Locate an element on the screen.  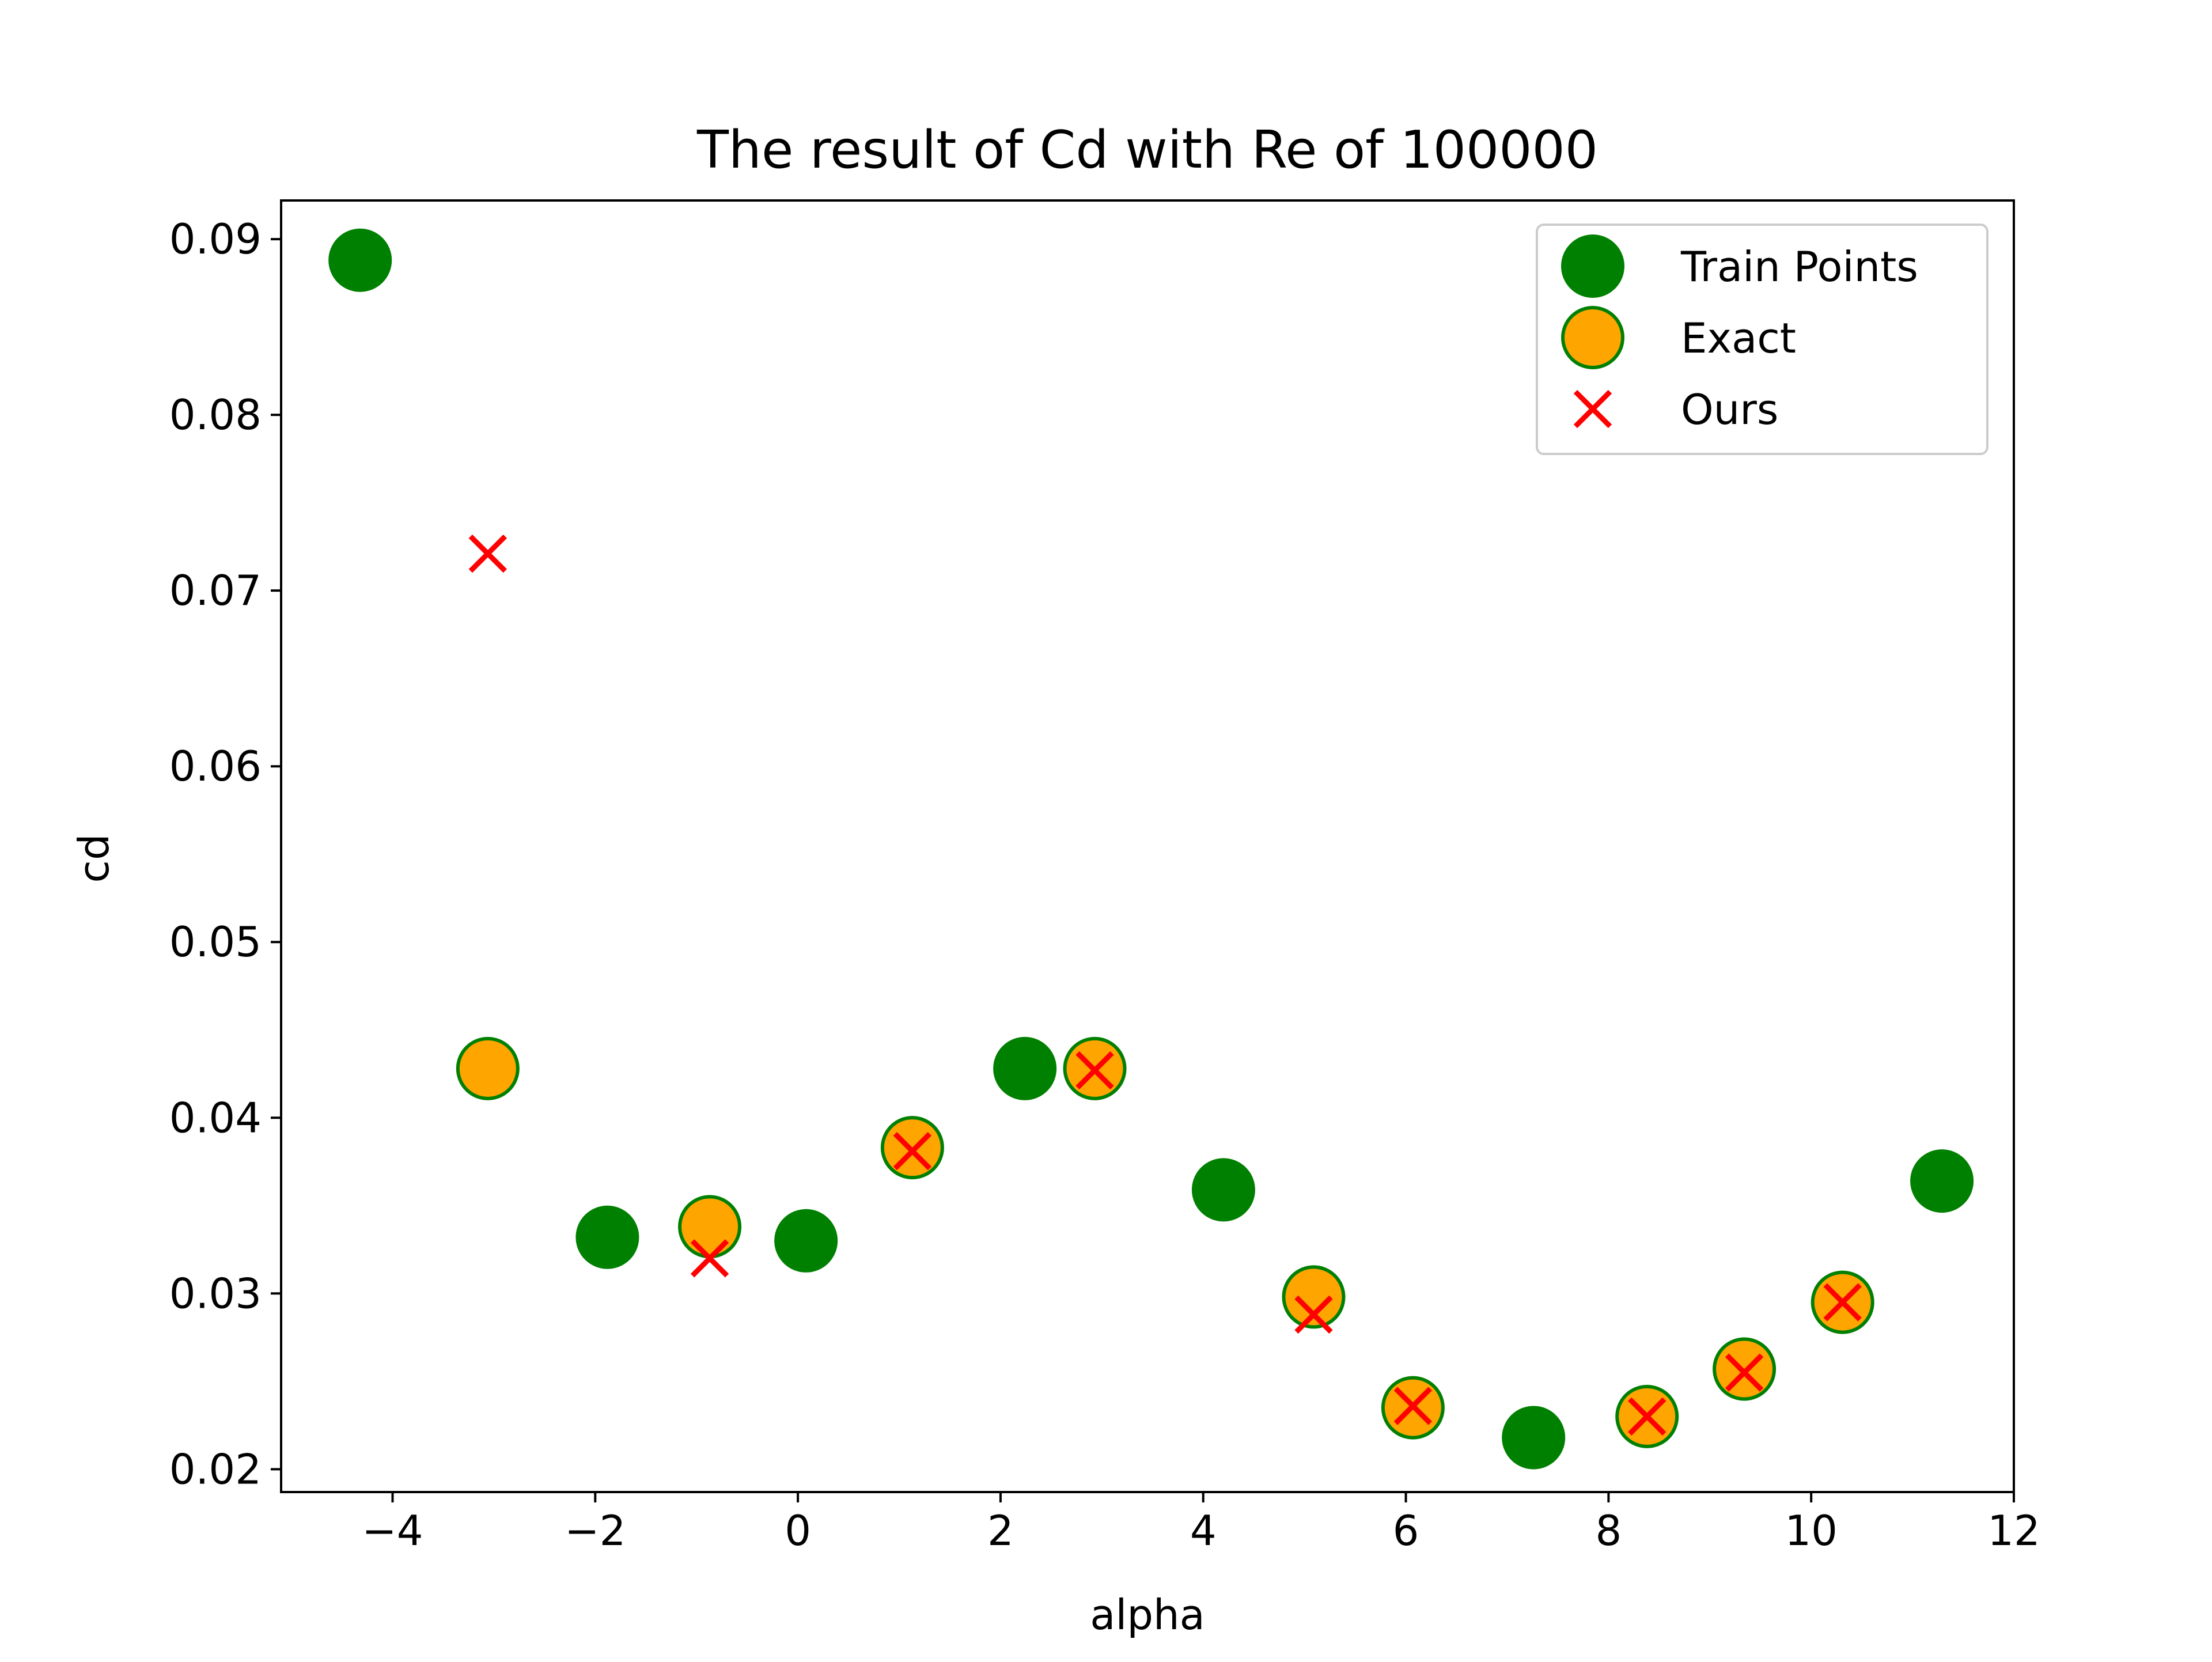
legend: Train Points Exact Ours is located at coordinates (1762, 339).